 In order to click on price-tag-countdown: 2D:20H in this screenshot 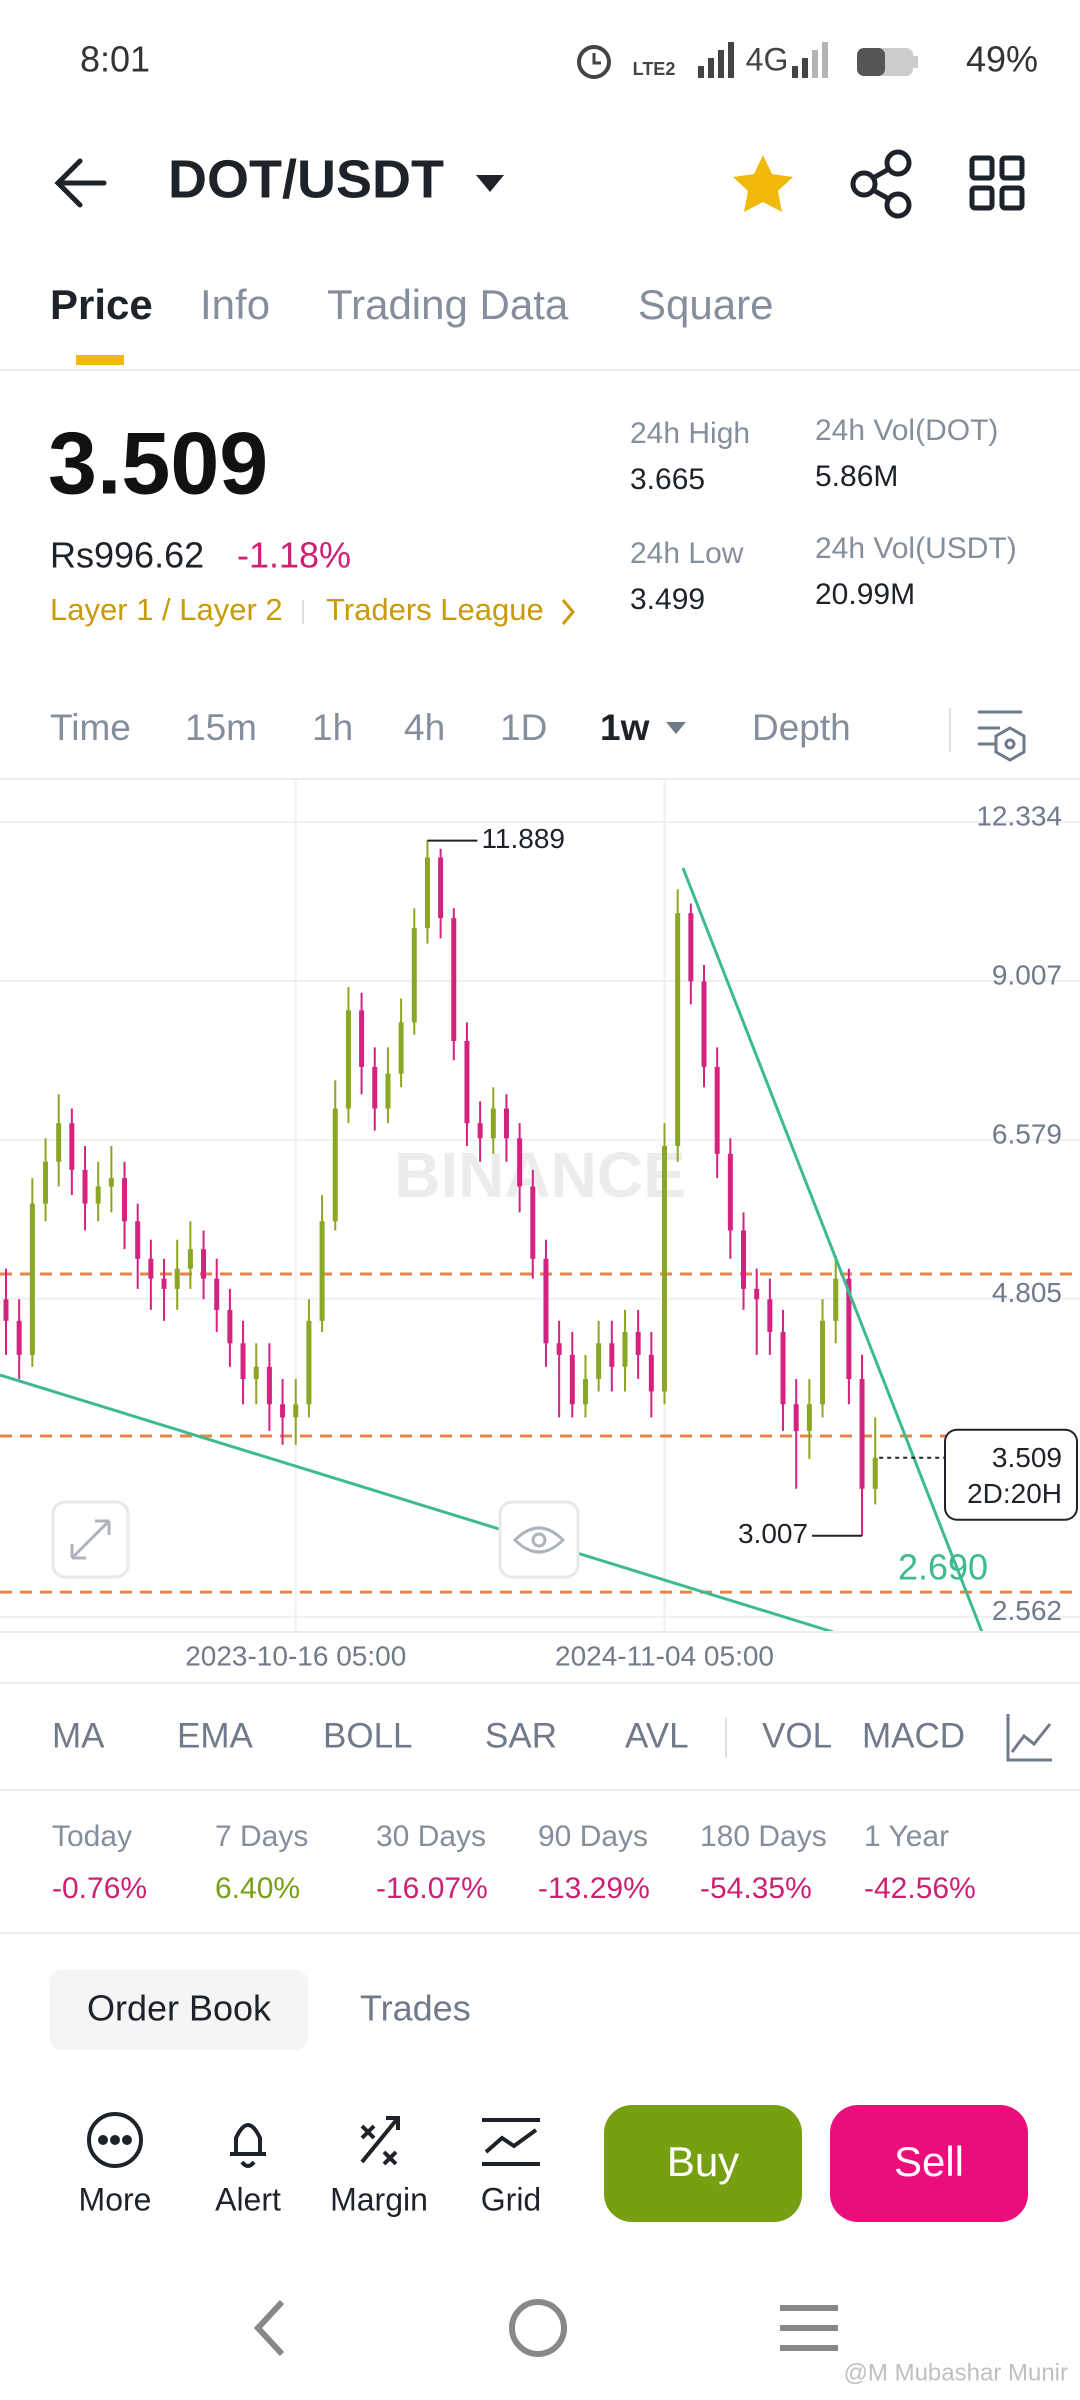, I will do `click(1014, 1493)`.